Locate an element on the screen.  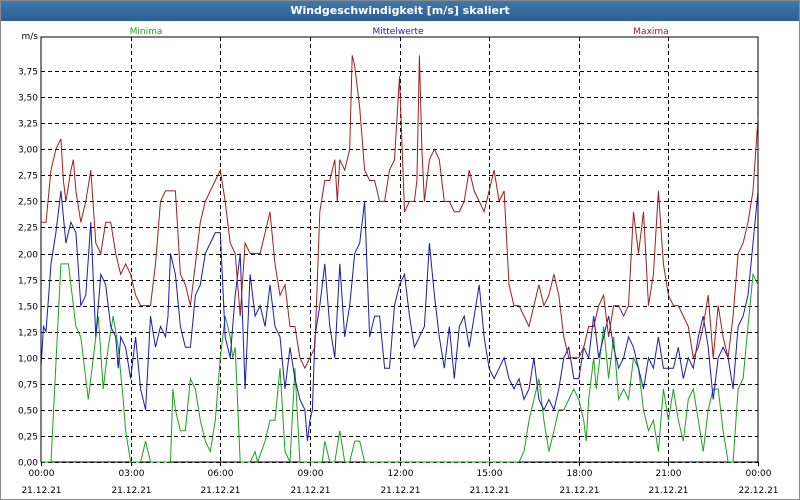
y-tick-label: 0,00 is located at coordinates (28, 464).